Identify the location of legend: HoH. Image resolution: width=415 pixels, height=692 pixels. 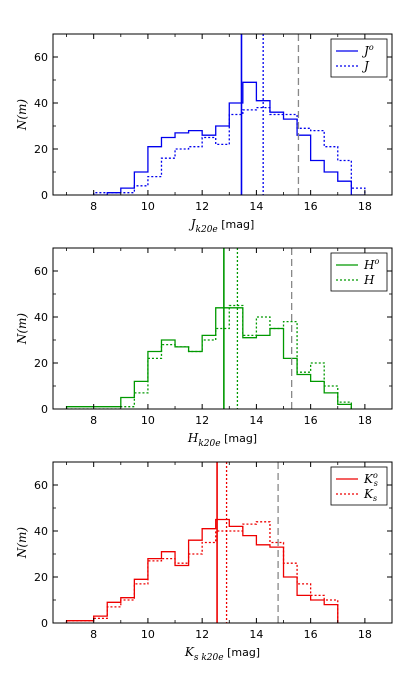
(359, 272).